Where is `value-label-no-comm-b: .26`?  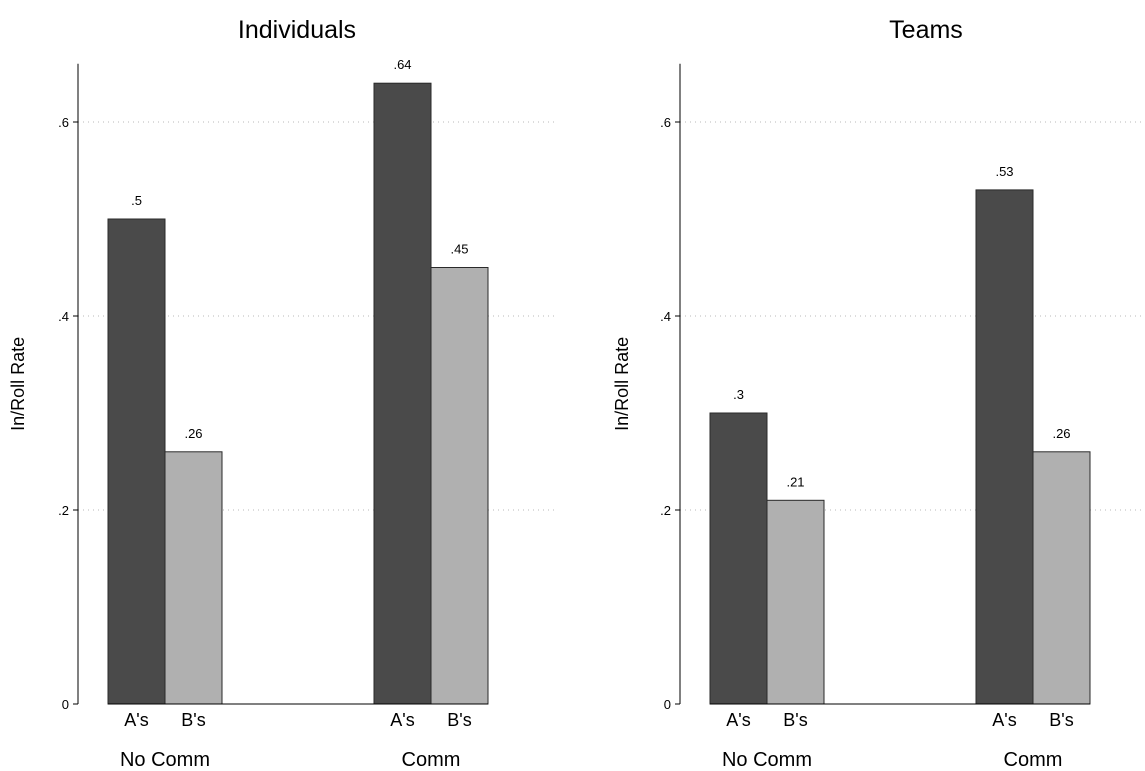
value-label-no-comm-b: .26 is located at coordinates (193, 433).